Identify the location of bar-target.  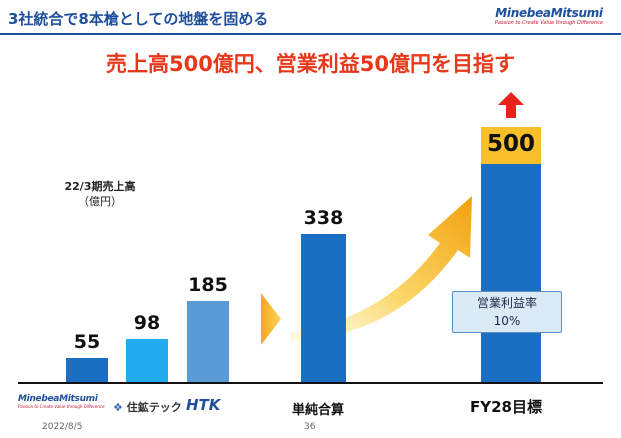
(511, 272).